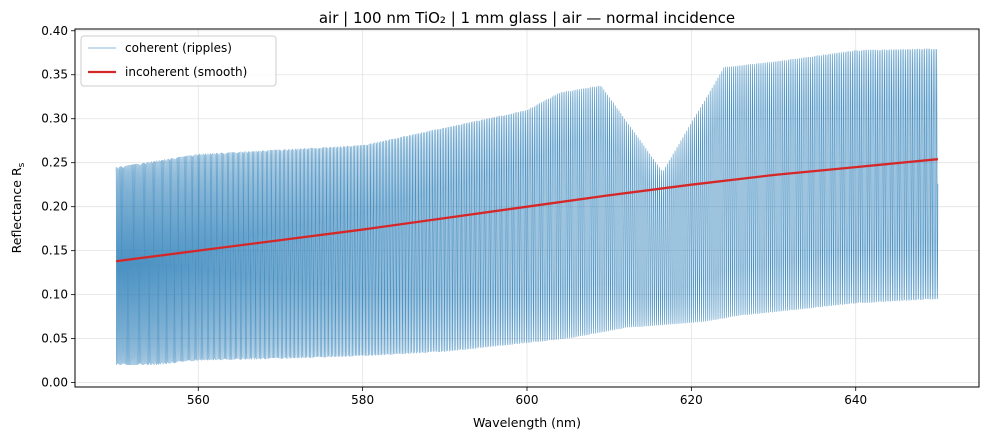 The height and width of the screenshot is (444, 989). I want to click on y-tick-label: 0.35, so click(54, 75).